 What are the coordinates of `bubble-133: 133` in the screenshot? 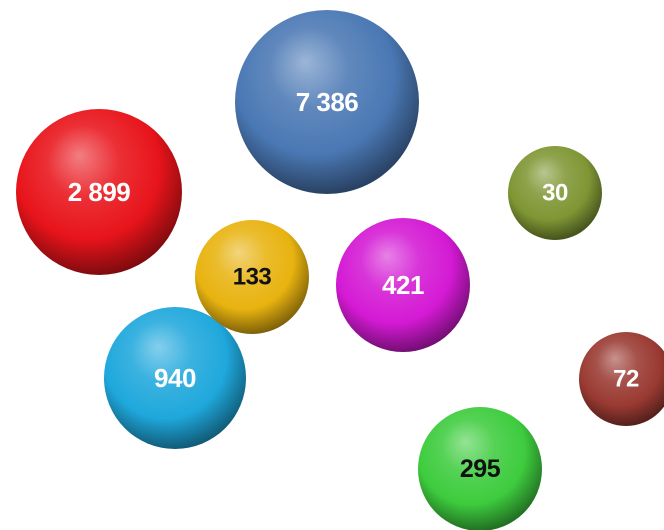 It's located at (252, 277).